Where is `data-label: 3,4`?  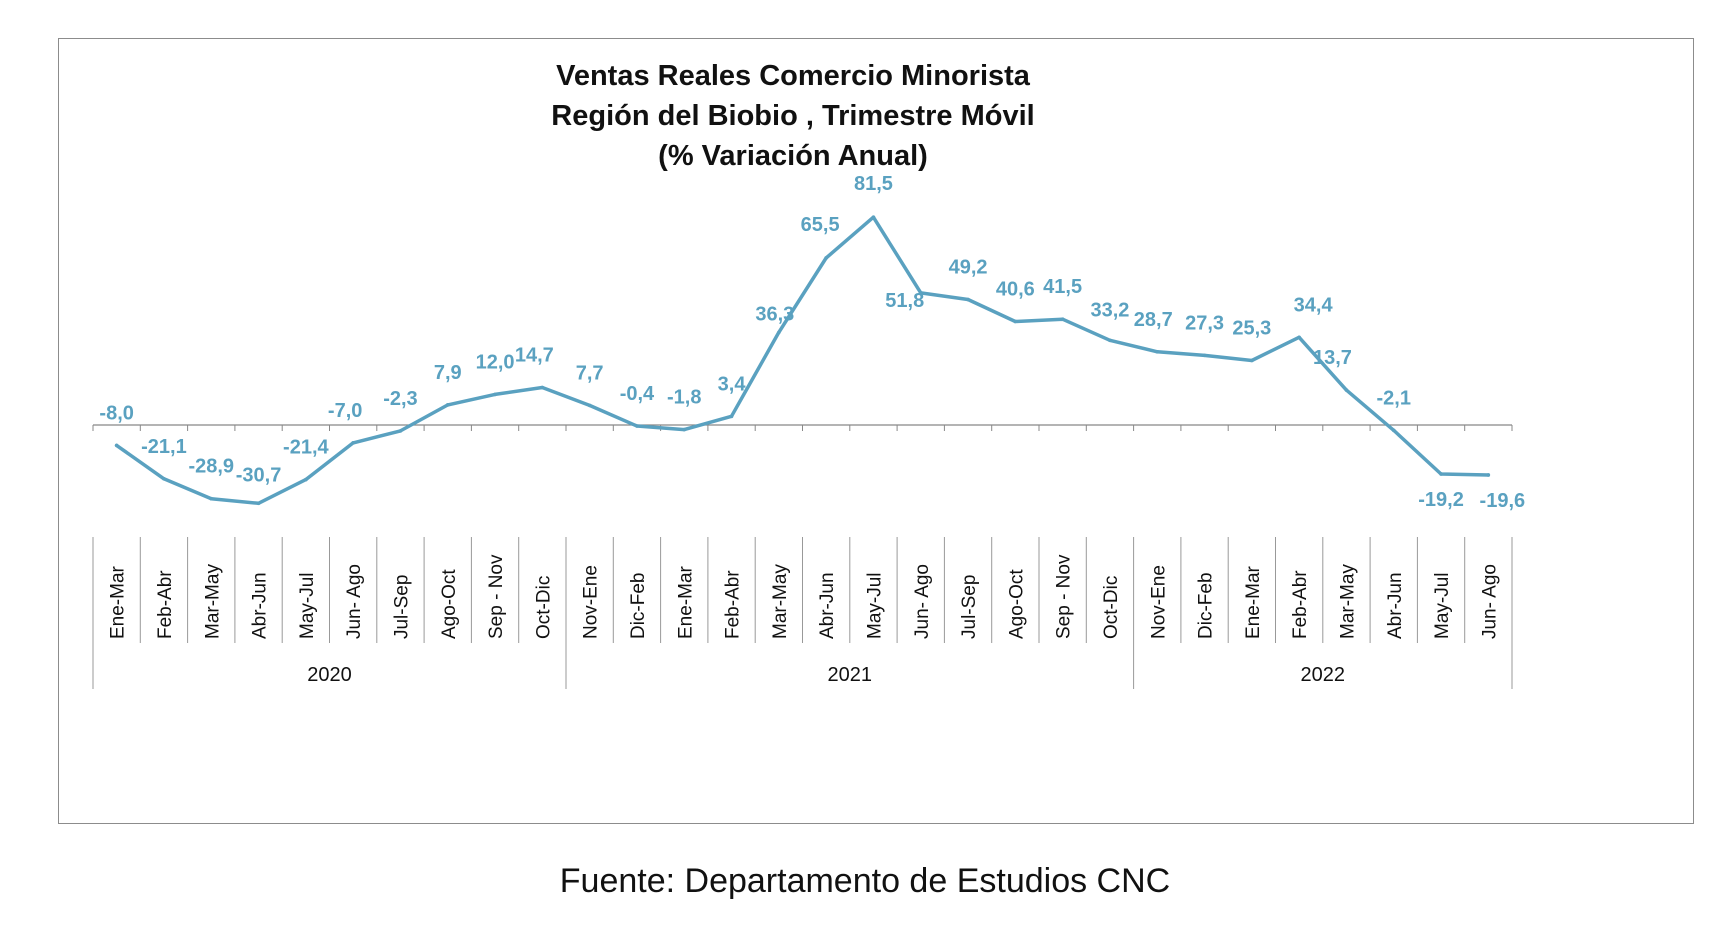
data-label: 3,4 is located at coordinates (732, 384).